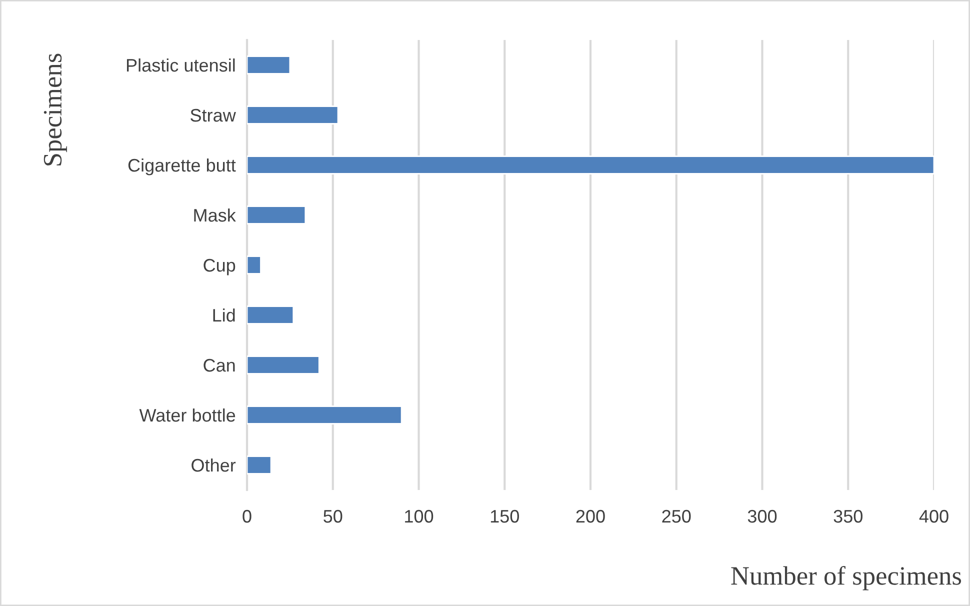 The image size is (970, 606). Describe the element at coordinates (215, 215) in the screenshot. I see `y-tick-label: Mask` at that location.